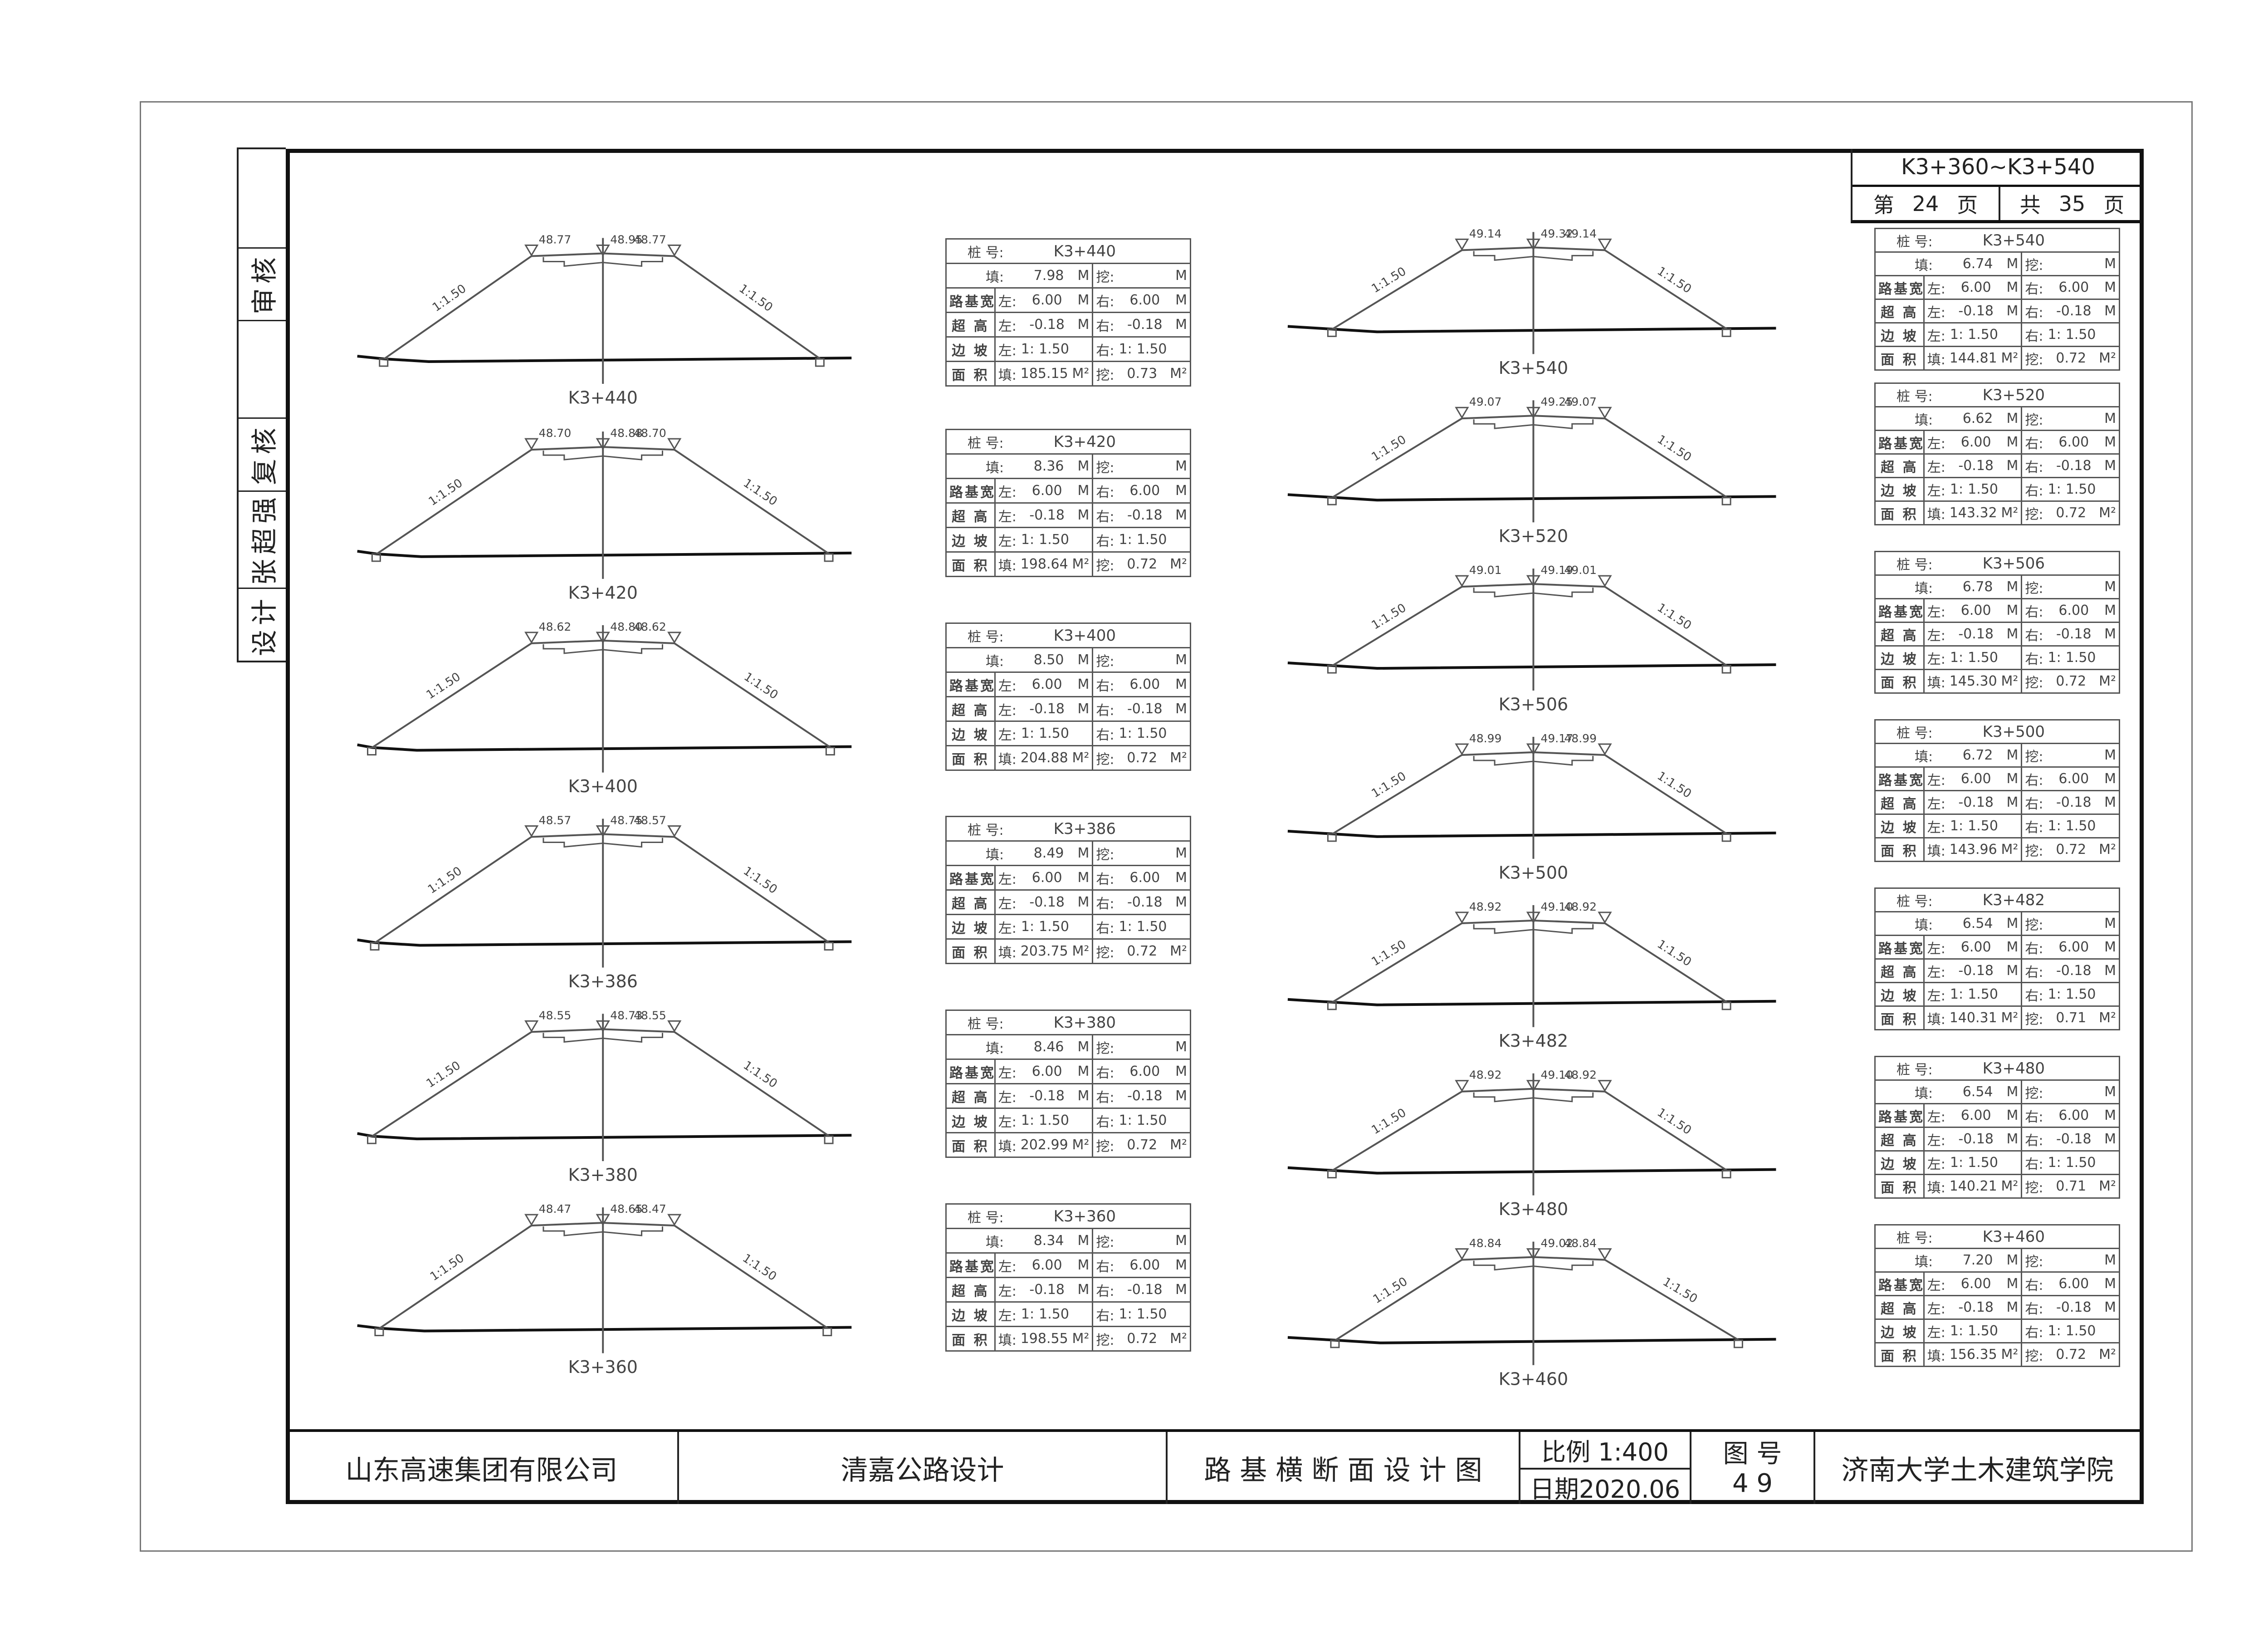 The height and width of the screenshot is (1642, 2268). What do you see at coordinates (1924, 588) in the screenshot?
I see `fill-label: 填:` at bounding box center [1924, 588].